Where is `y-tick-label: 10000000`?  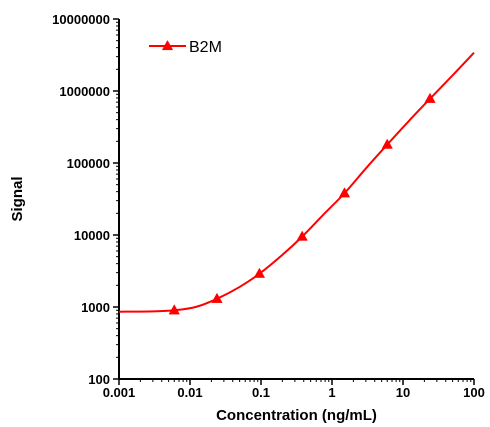
y-tick-label: 10000000 is located at coordinates (81, 19).